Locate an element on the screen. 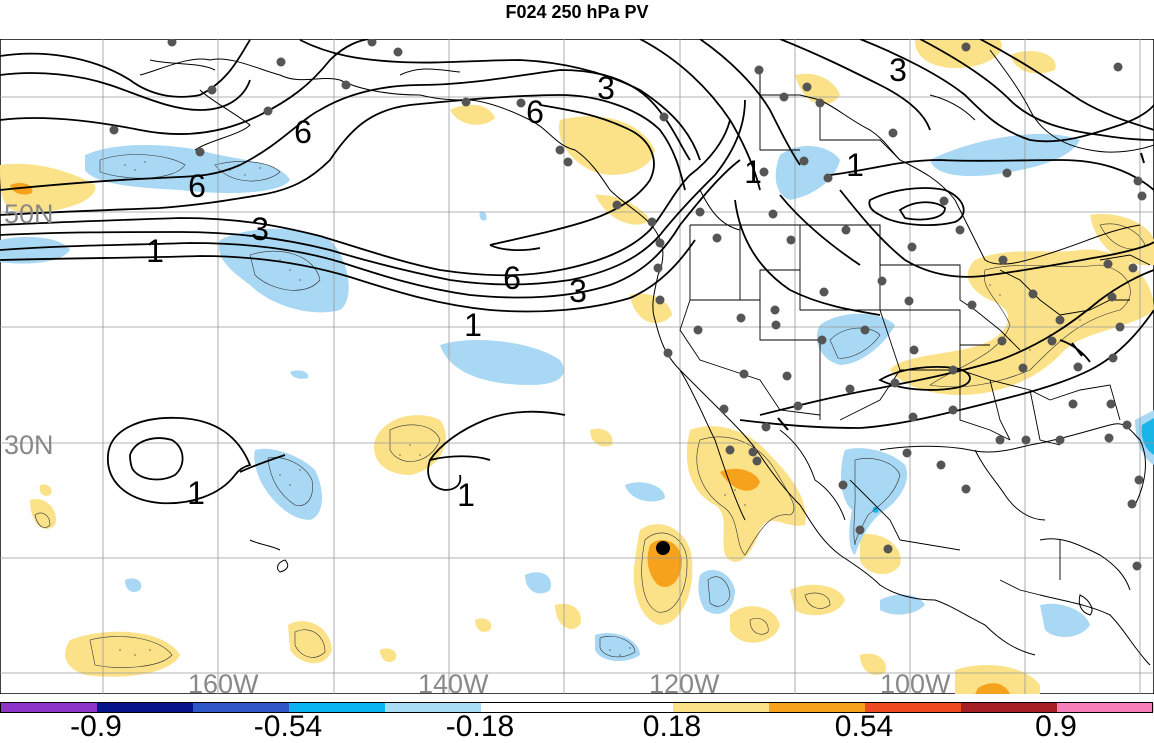 The width and height of the screenshot is (1154, 743). colorbar-label: -0.9 is located at coordinates (96, 726).